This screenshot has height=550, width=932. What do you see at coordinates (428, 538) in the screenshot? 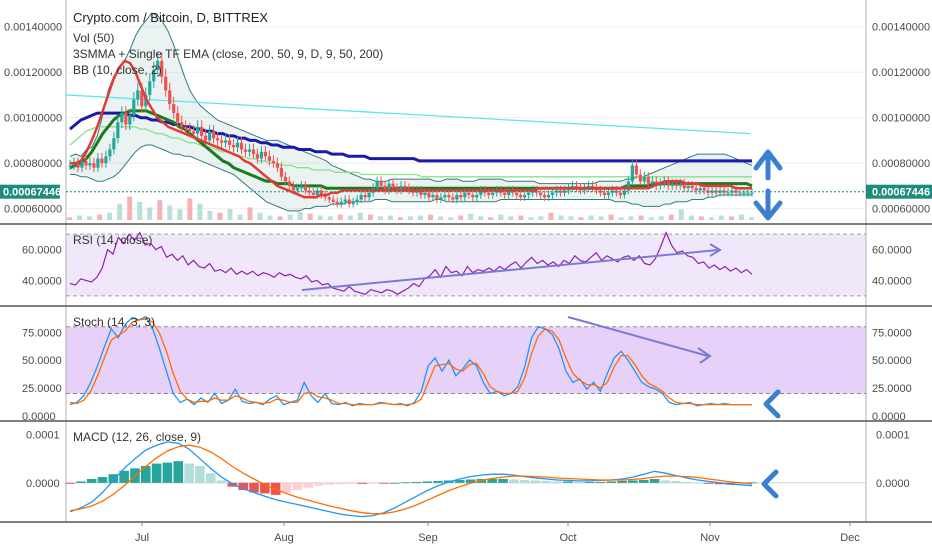
I see `x-tick-label: Sep` at bounding box center [428, 538].